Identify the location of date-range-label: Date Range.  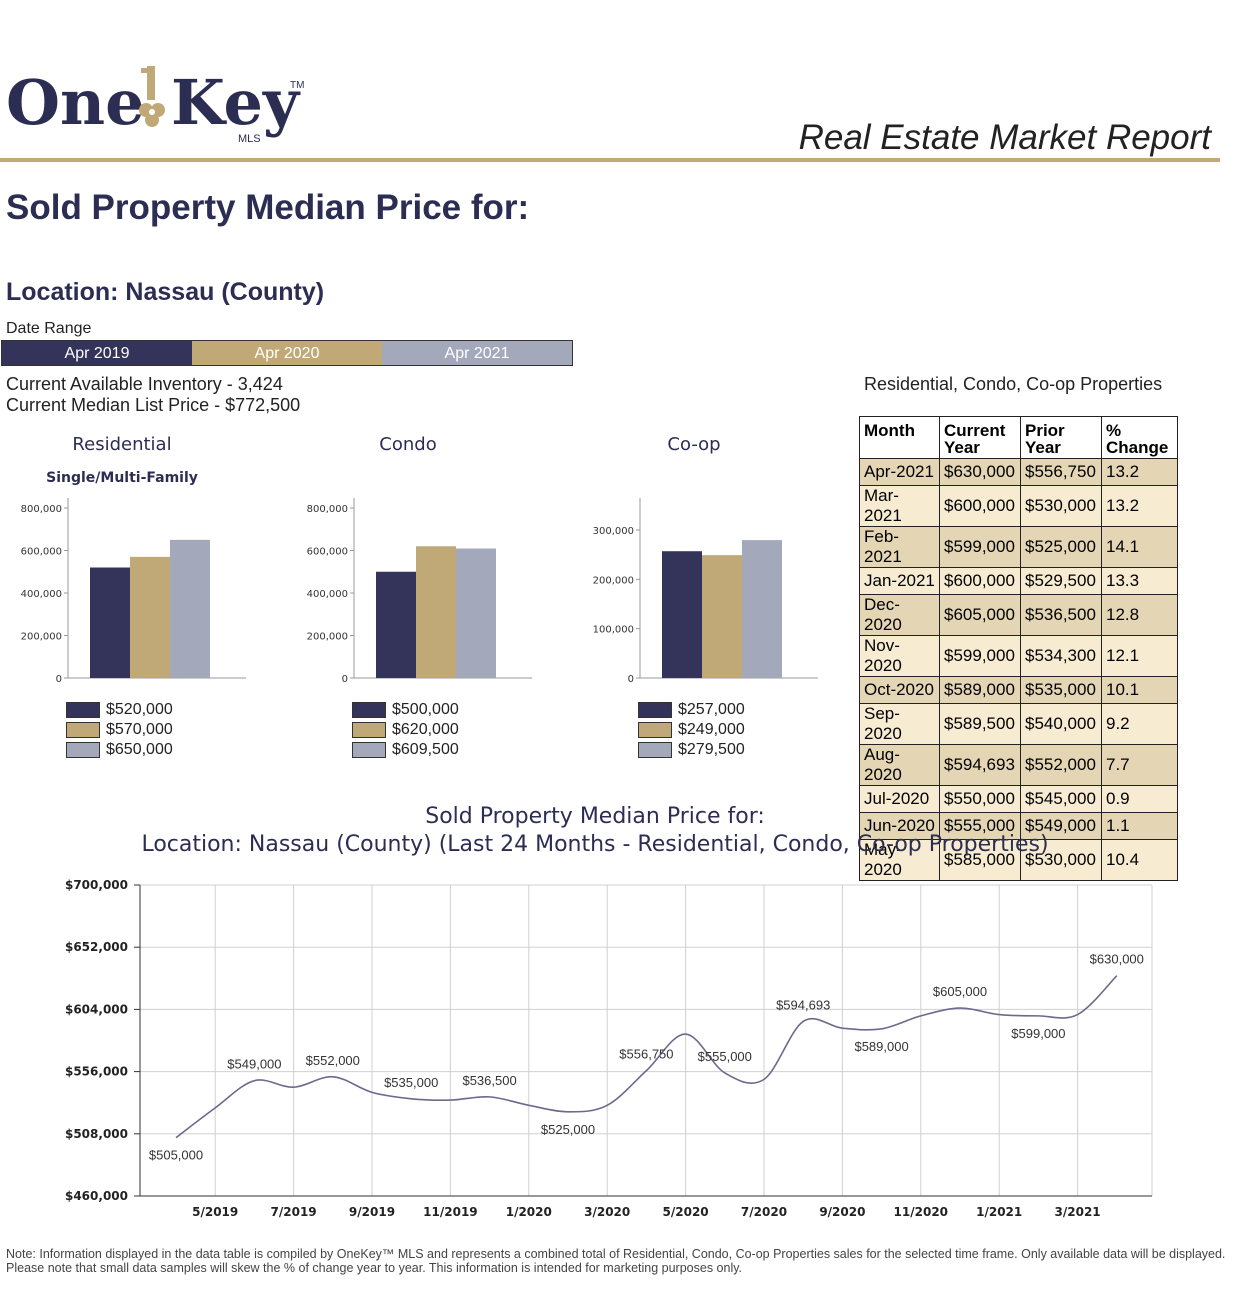
(49, 328).